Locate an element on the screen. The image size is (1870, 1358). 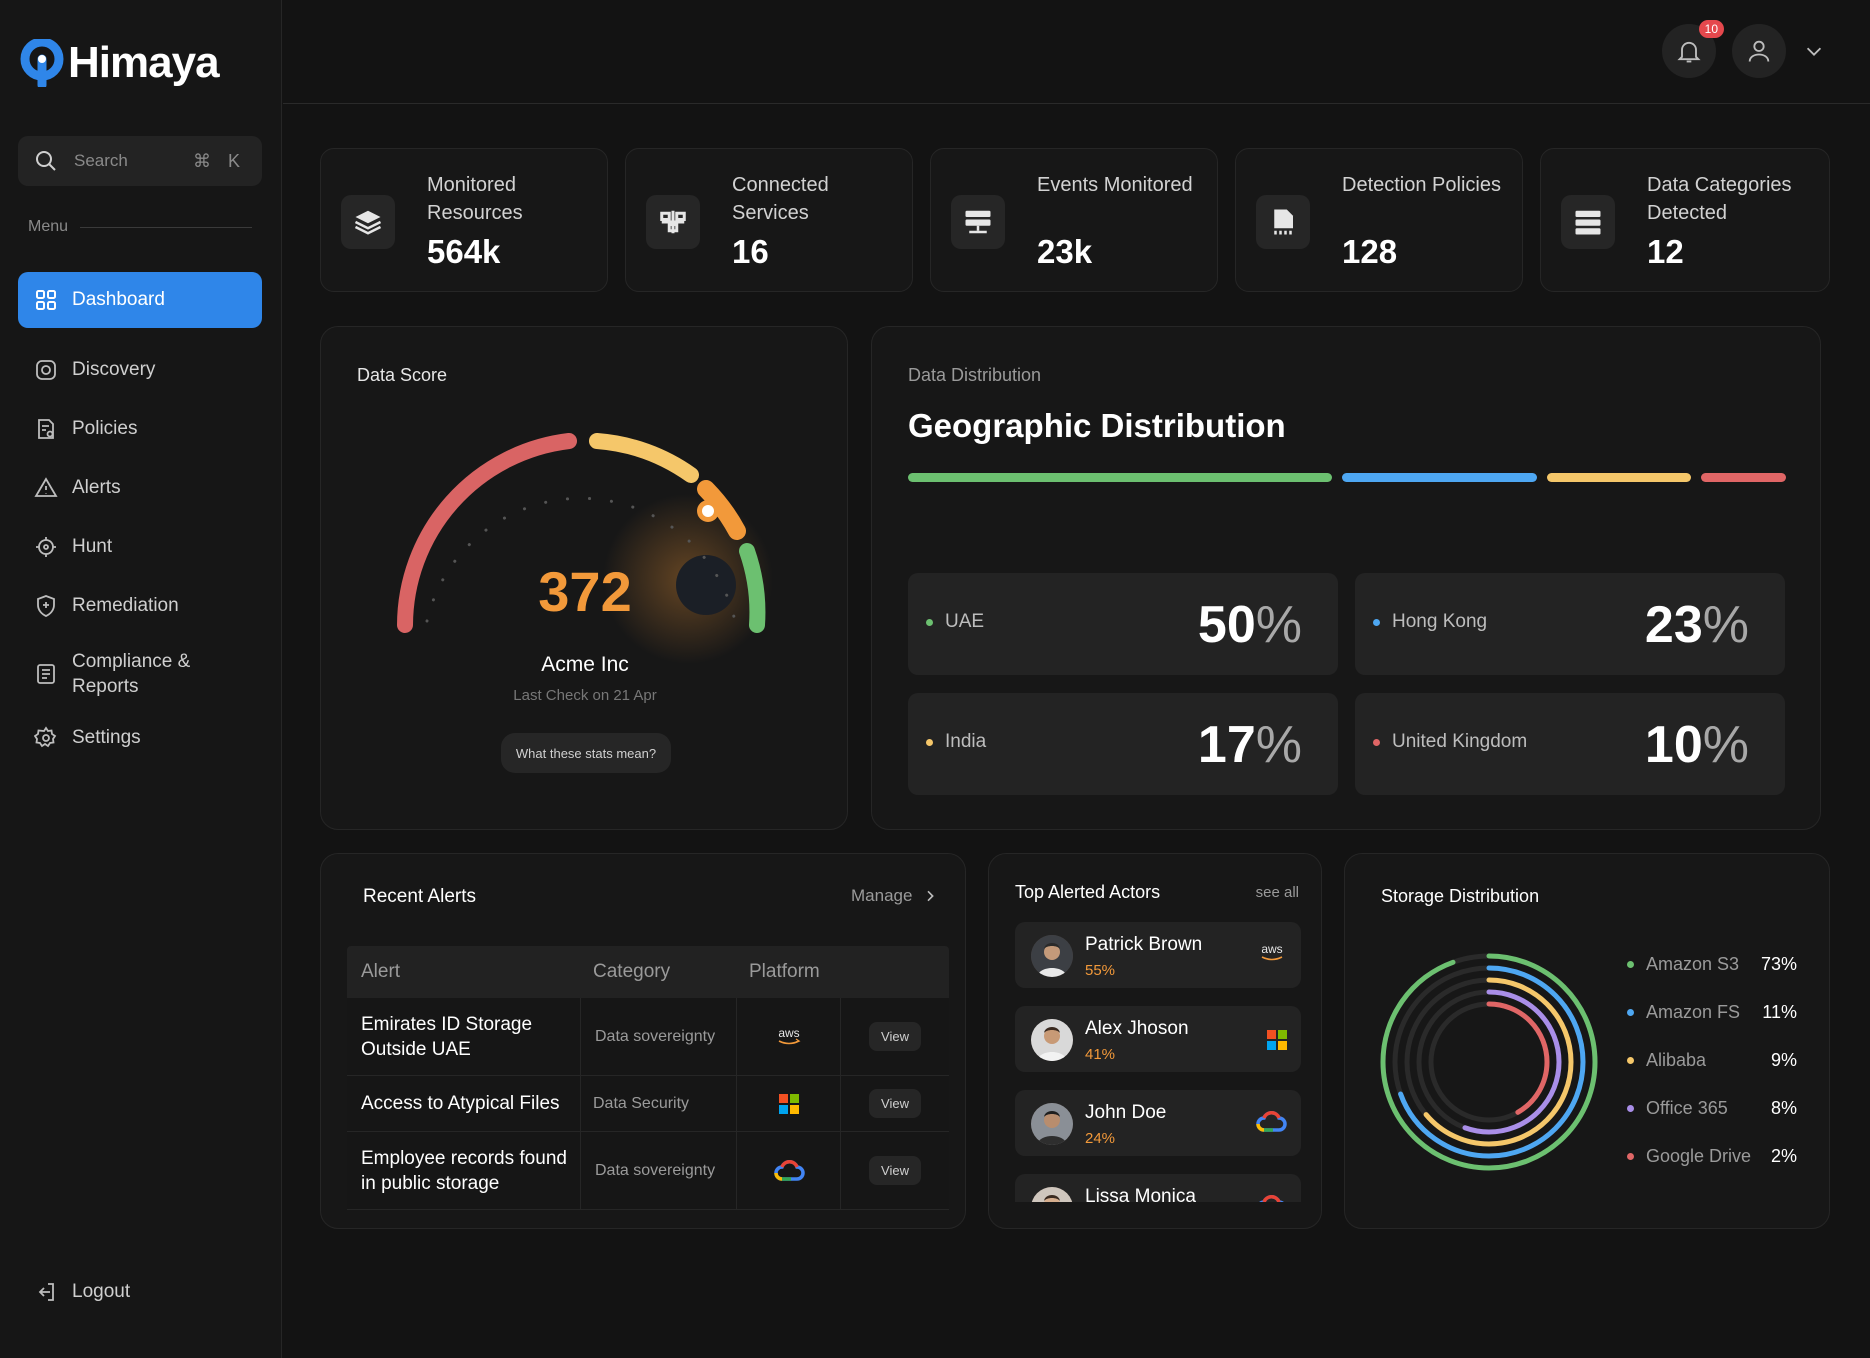
sidebar-item-label: Discovery is located at coordinates (114, 369).